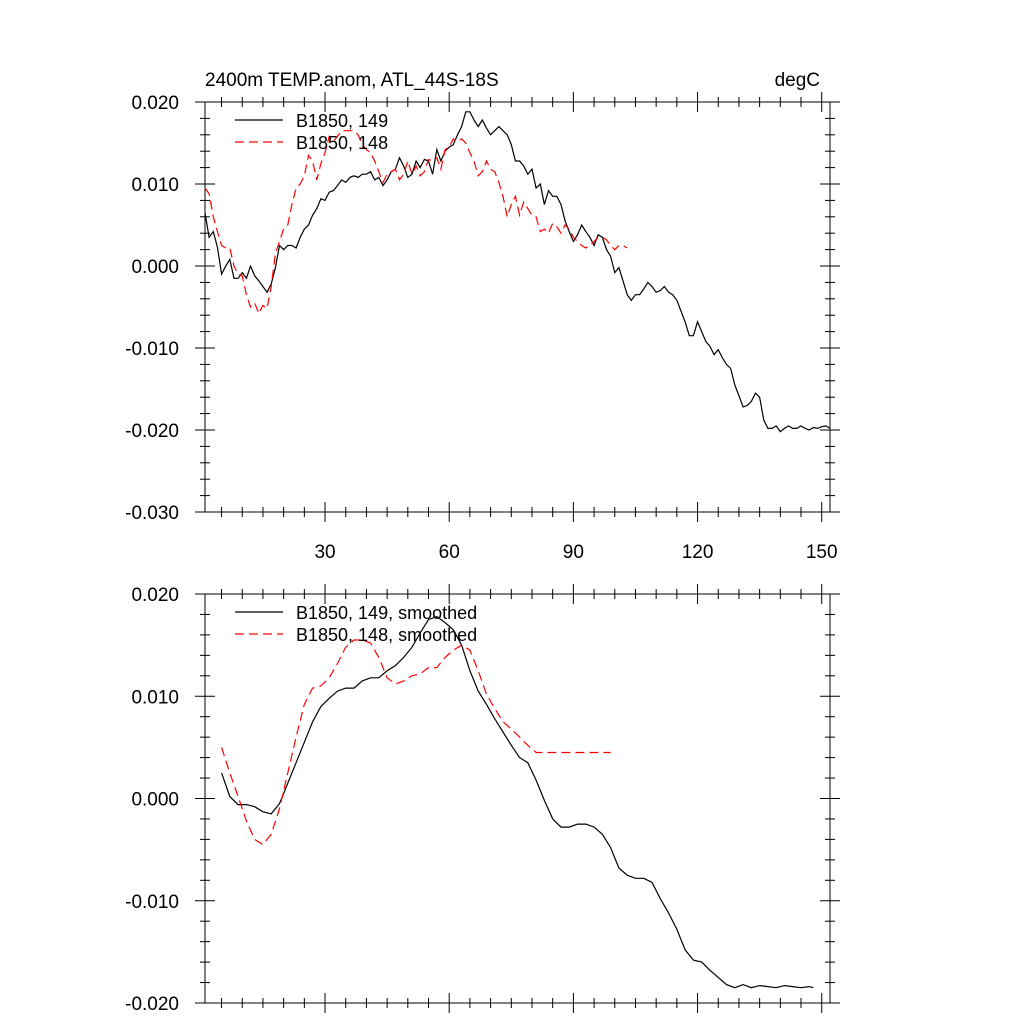 The width and height of the screenshot is (1024, 1029). I want to click on x-tick-label: 30, so click(324, 552).